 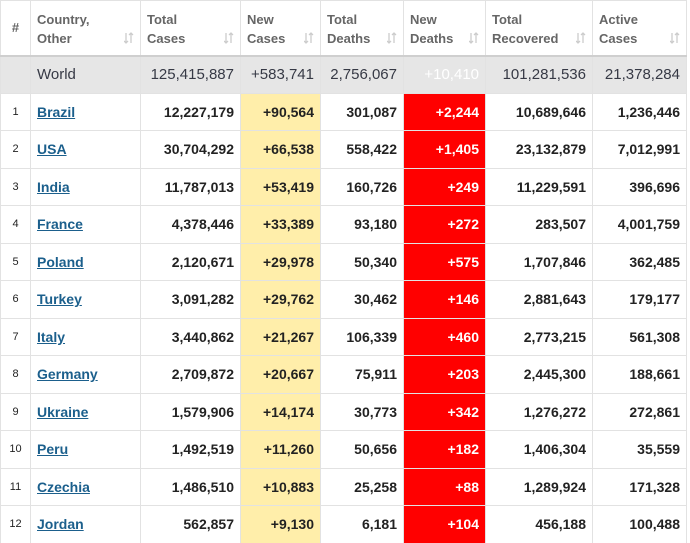 What do you see at coordinates (60, 524) in the screenshot?
I see `country-link: Jordan` at bounding box center [60, 524].